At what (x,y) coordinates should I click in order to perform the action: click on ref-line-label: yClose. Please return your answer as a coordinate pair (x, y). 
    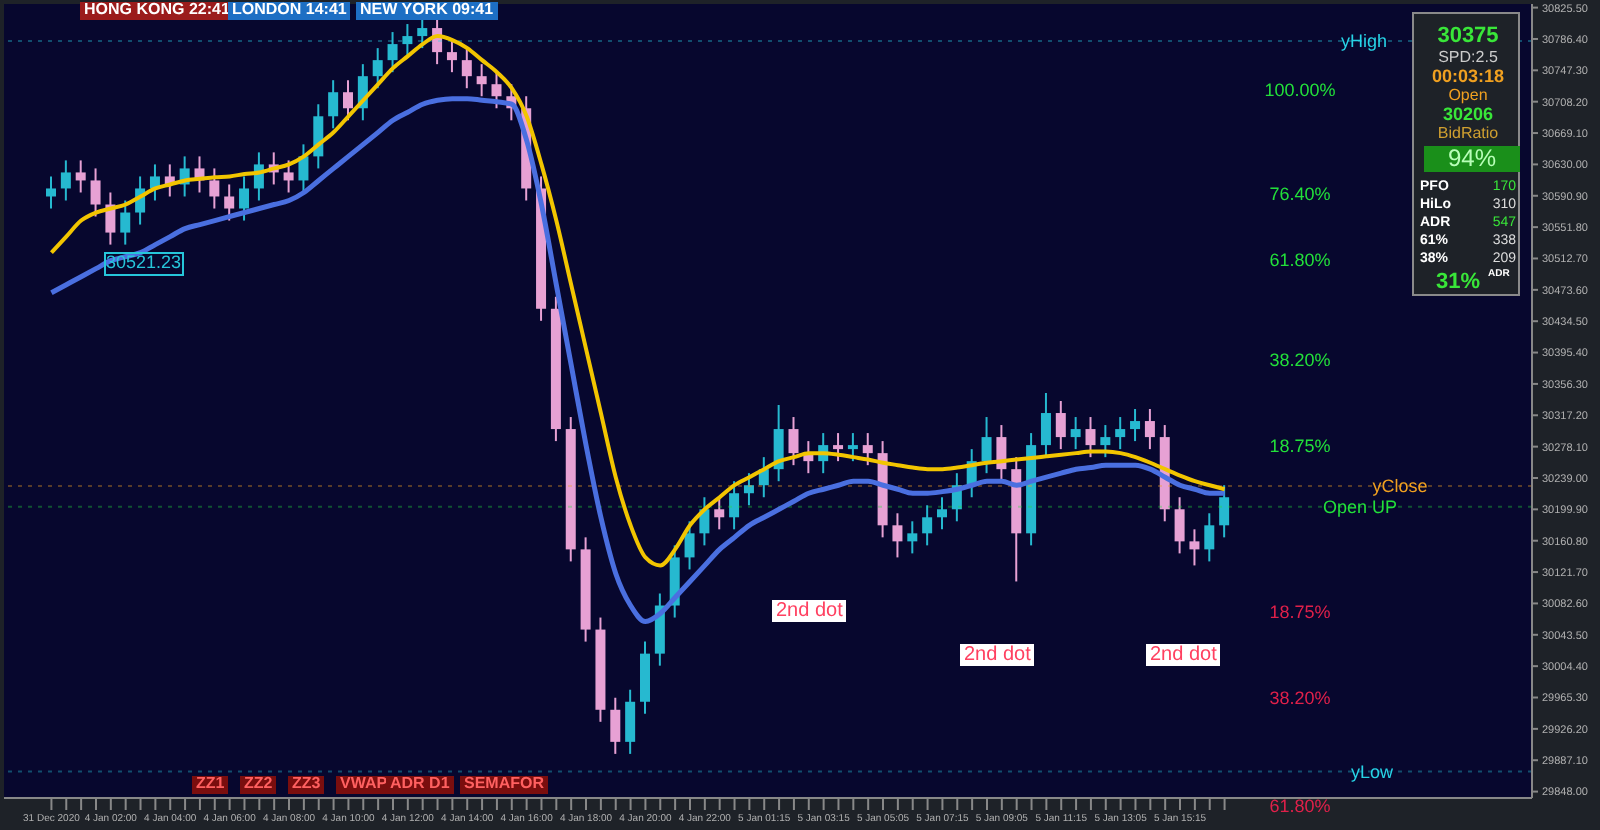
    Looking at the image, I should click on (1400, 486).